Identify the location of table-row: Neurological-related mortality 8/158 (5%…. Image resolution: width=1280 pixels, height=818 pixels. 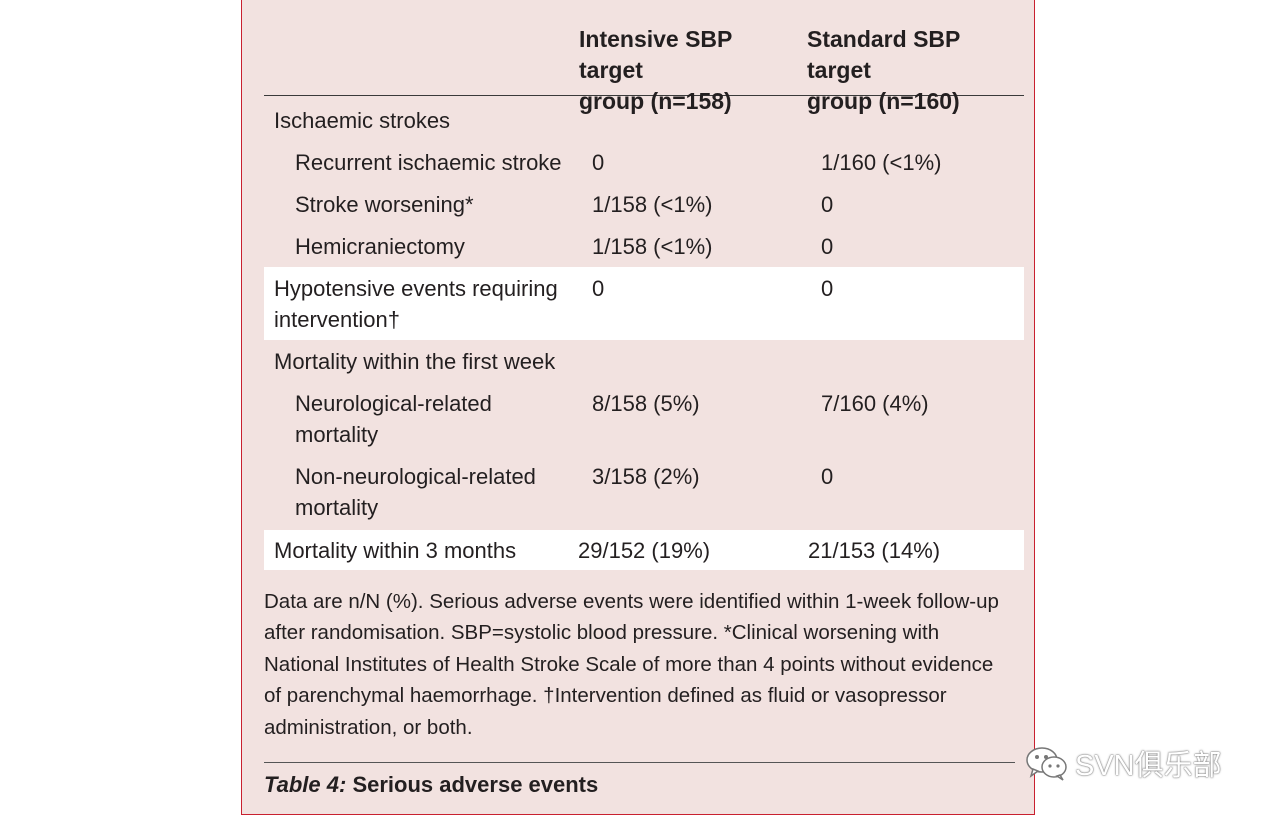
(644, 420).